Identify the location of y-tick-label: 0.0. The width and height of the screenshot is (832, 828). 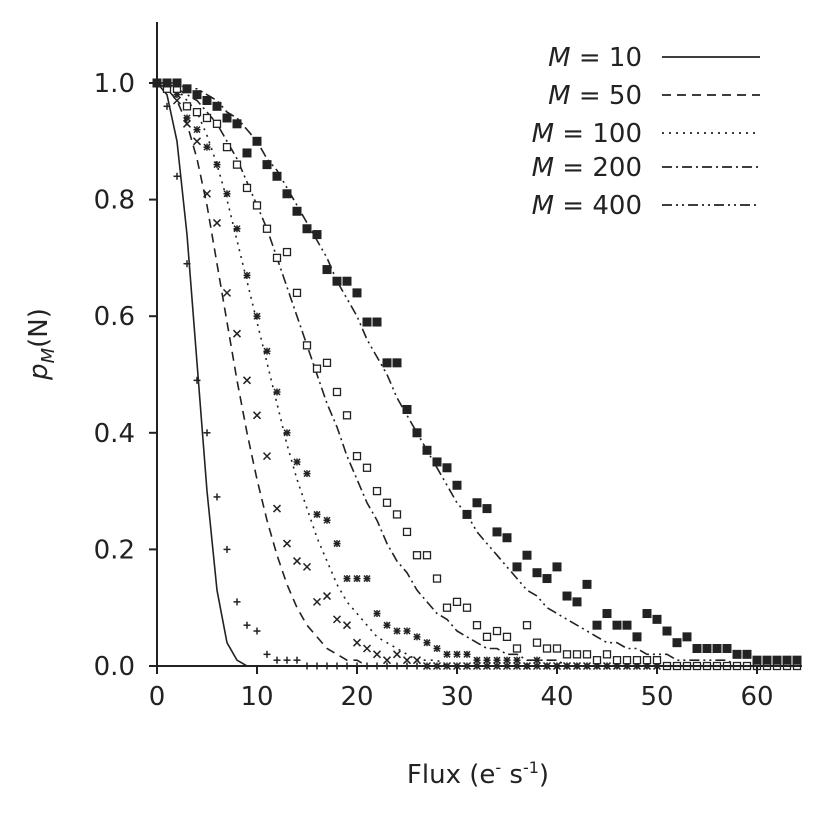
(114, 667).